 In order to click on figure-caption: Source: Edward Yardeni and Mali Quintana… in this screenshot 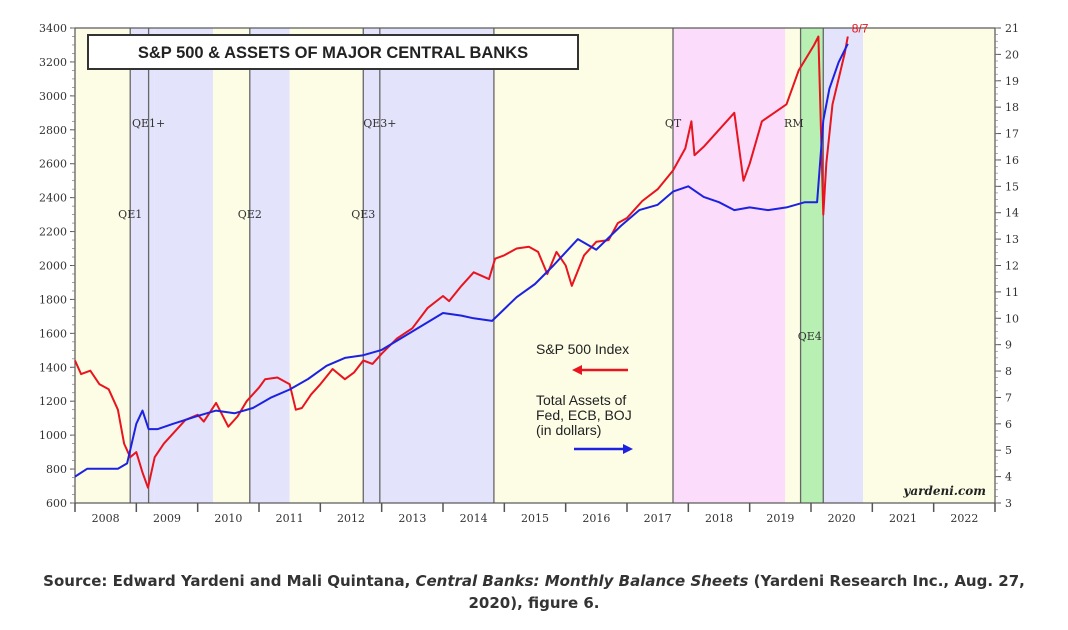, I will do `click(534, 592)`.